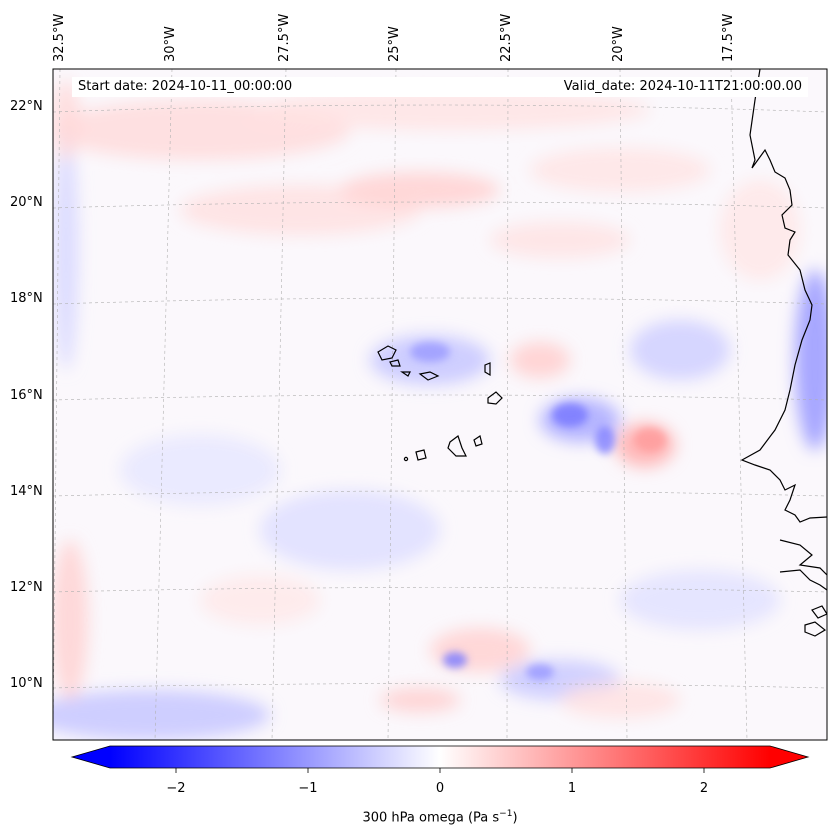  What do you see at coordinates (170, 44) in the screenshot?
I see `lon-label: 30°W` at bounding box center [170, 44].